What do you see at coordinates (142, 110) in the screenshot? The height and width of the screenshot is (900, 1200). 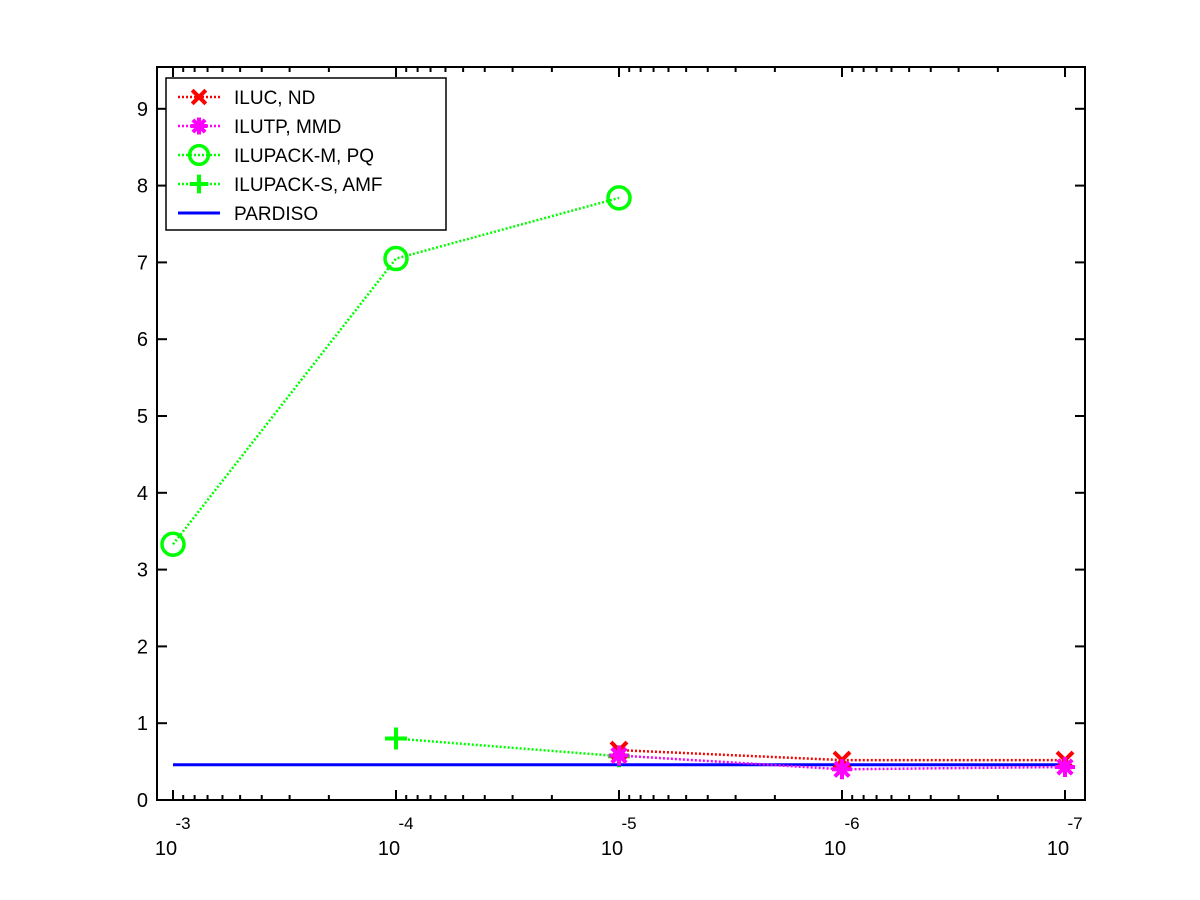 I see `y-tick-label: 9` at bounding box center [142, 110].